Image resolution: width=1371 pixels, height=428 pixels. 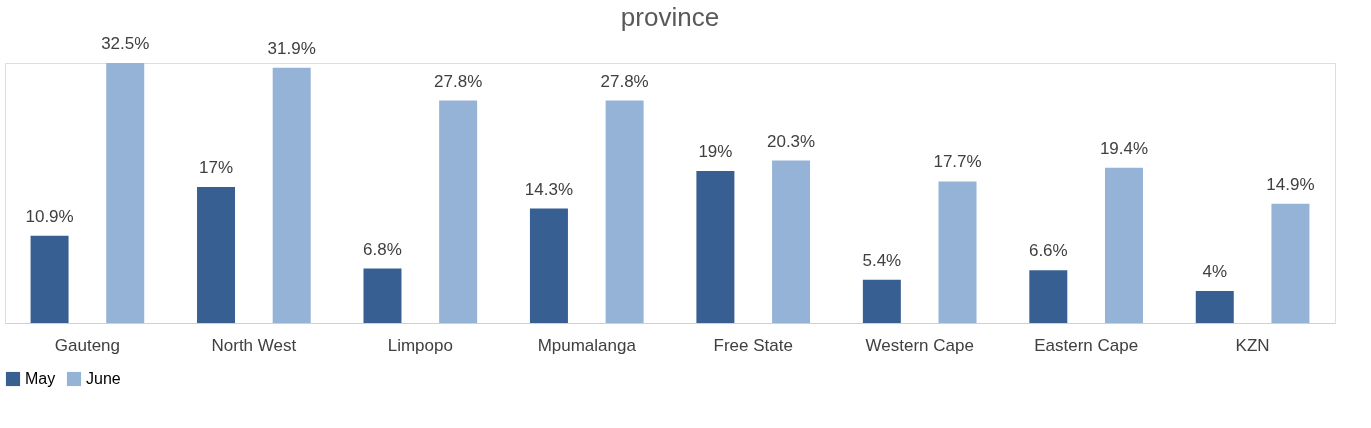 I want to click on data-label: 6.8%, so click(x=382, y=249).